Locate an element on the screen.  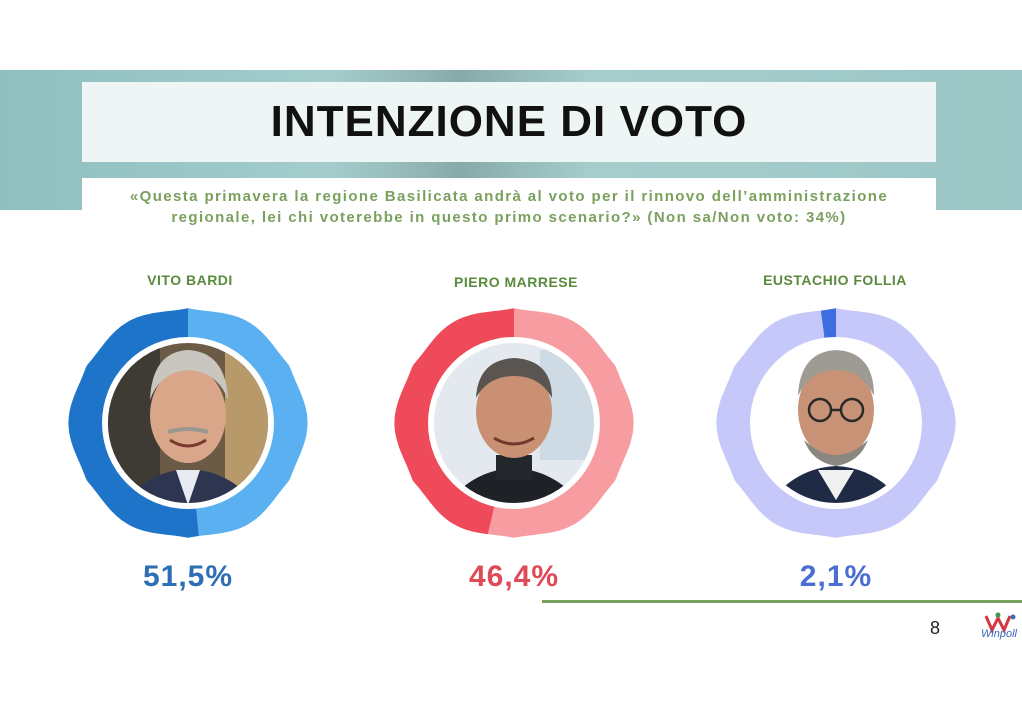
subtitle-box is located at coordinates (509, 206).